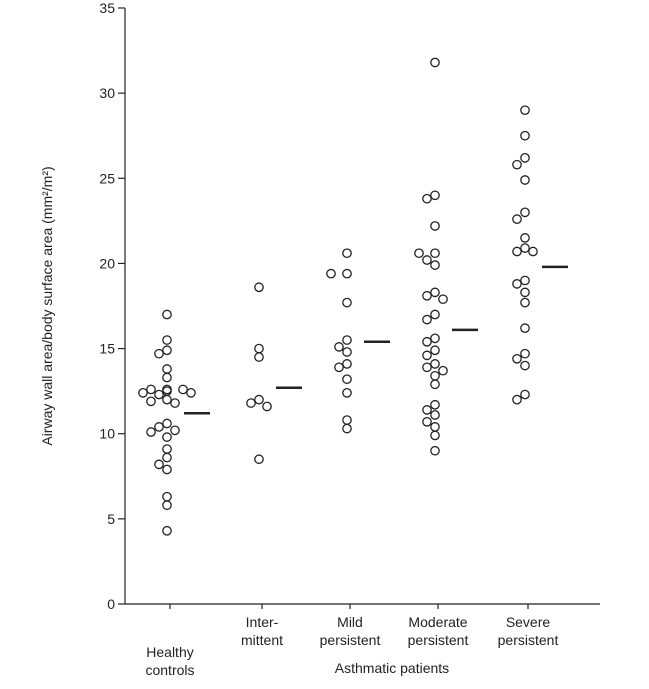 This screenshot has height=689, width=649. I want to click on y-tick-label: 10, so click(107, 434).